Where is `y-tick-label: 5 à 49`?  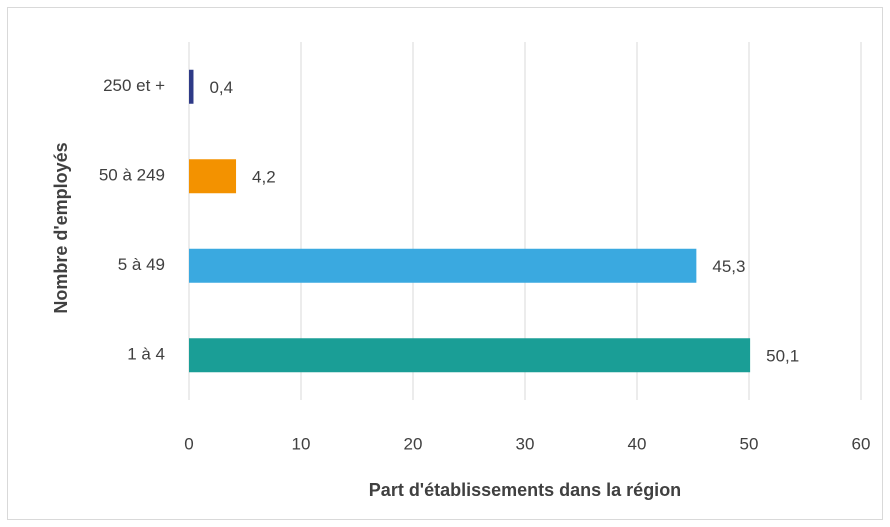 y-tick-label: 5 à 49 is located at coordinates (141, 264).